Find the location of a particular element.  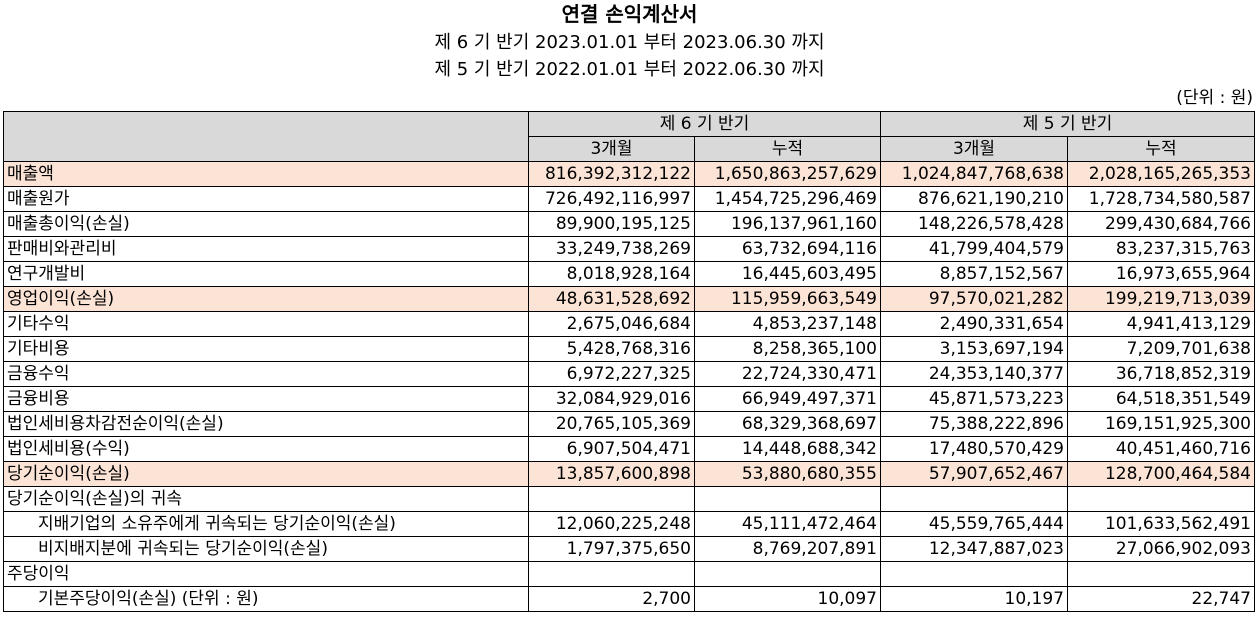

cell-value: 27,066,902,093 is located at coordinates (1161, 549).